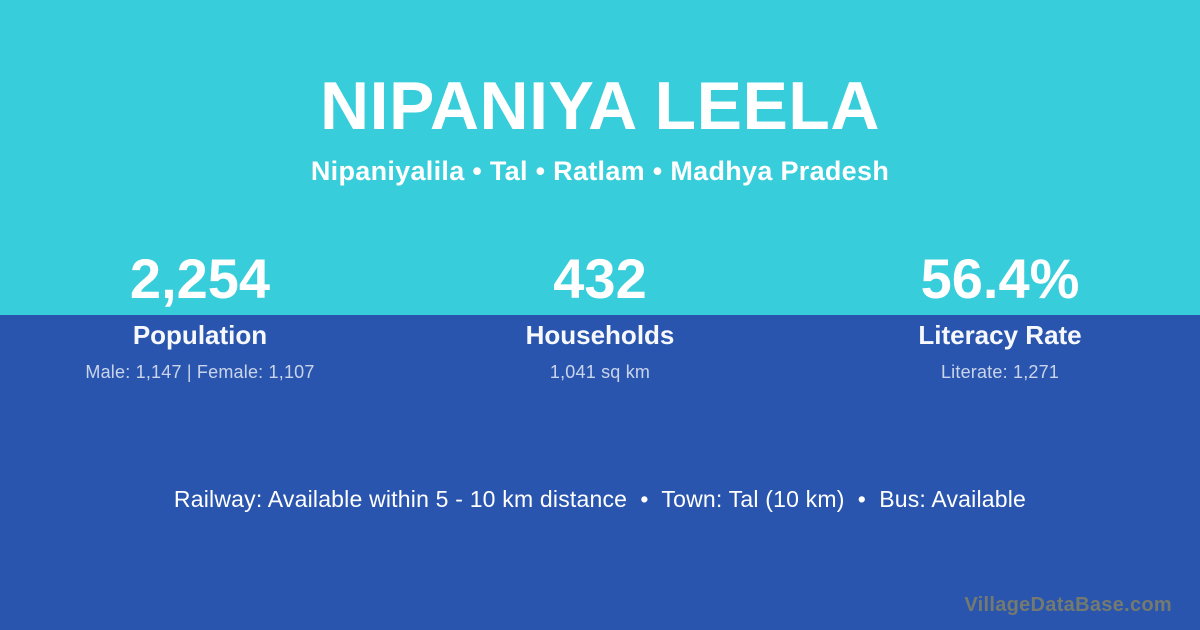 The image size is (1200, 630). What do you see at coordinates (1000, 351) in the screenshot?
I see `stat-block-literacy-rate: Literacy Rate Literate: 1,271` at bounding box center [1000, 351].